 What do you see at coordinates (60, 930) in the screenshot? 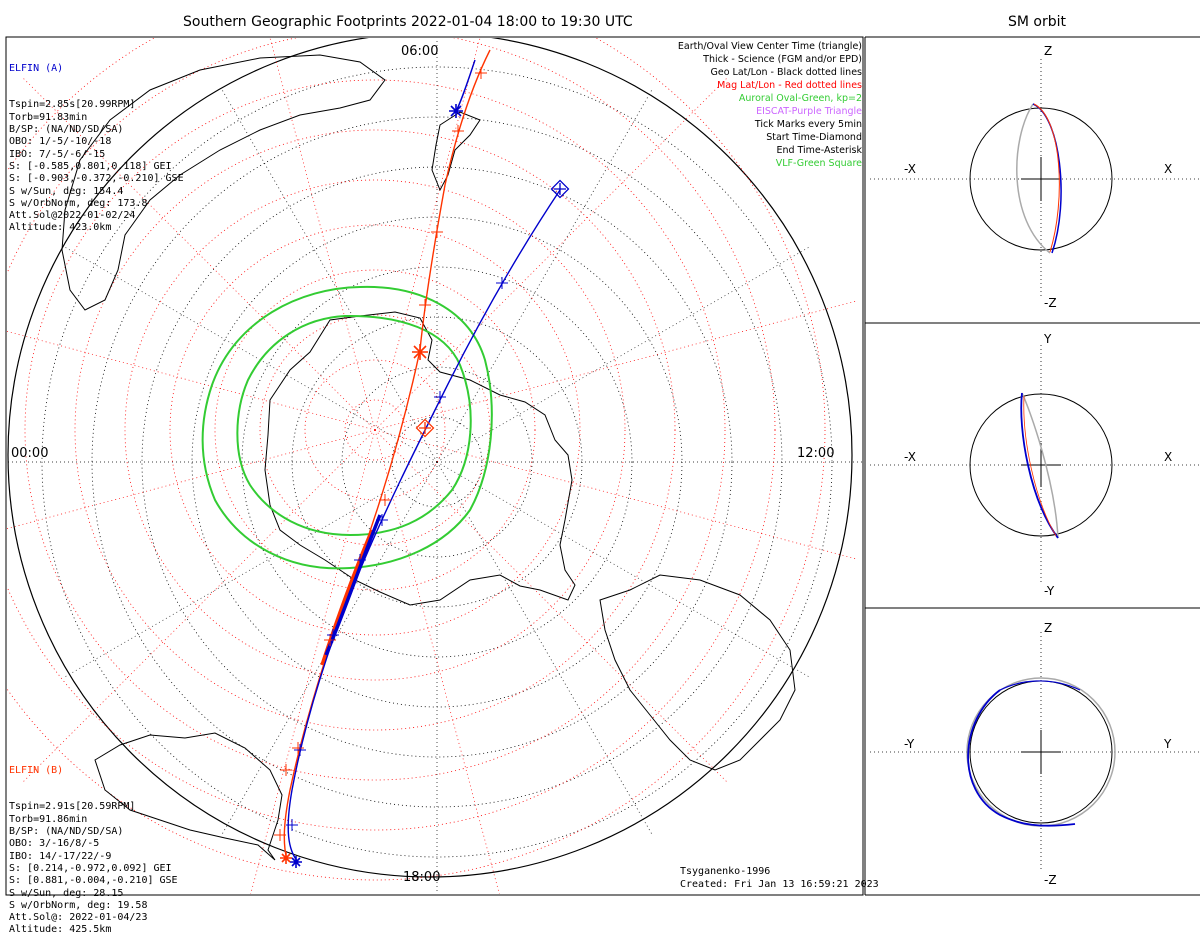
I see `elfin-b-line: Altitude: 425.5km` at bounding box center [60, 930].